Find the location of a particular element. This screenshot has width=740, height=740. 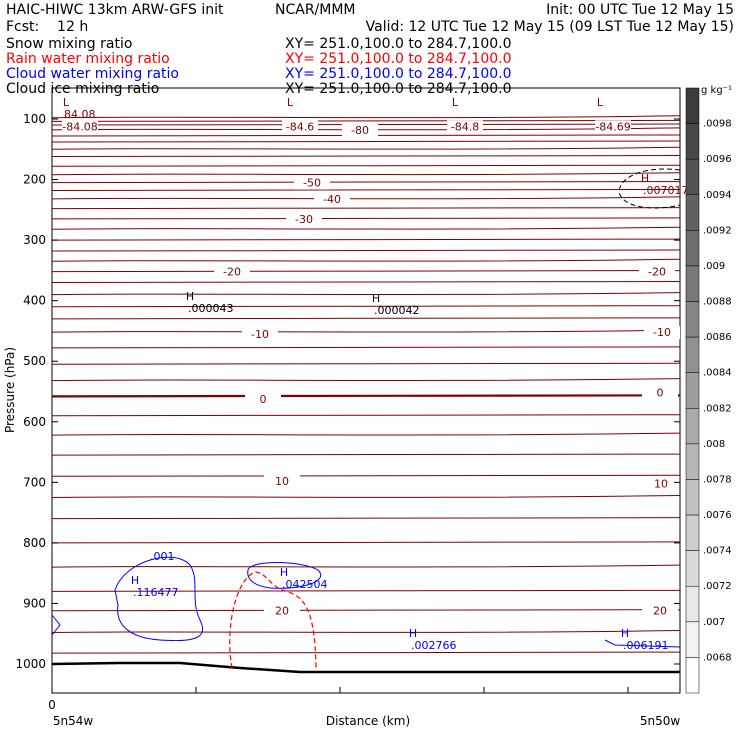

extremum-value: .002766 is located at coordinates (434, 645).